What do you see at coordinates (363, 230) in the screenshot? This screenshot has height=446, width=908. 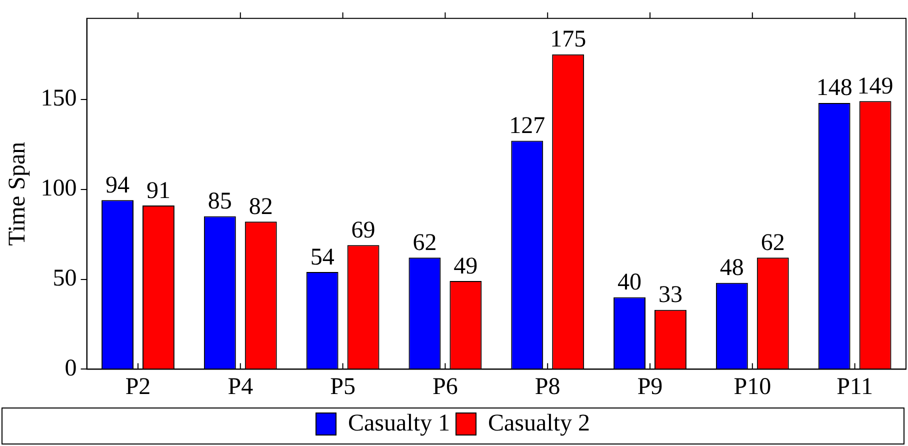 I see `data-label: 69` at bounding box center [363, 230].